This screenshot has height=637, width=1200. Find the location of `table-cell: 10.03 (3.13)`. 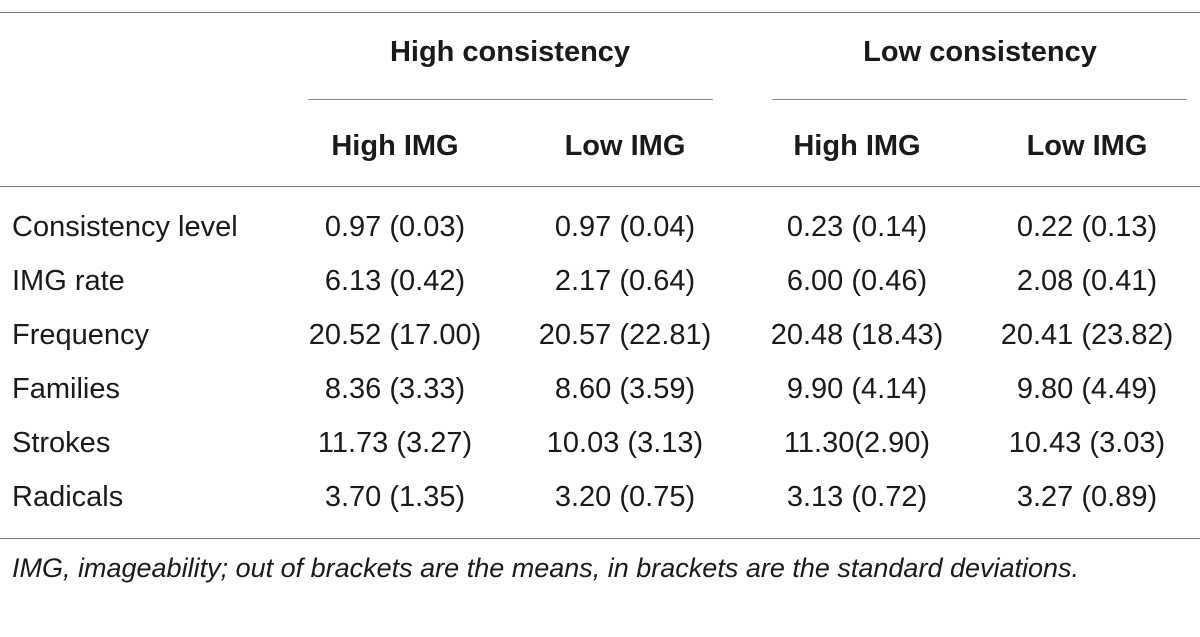

table-cell: 10.03 (3.13) is located at coordinates (625, 443).